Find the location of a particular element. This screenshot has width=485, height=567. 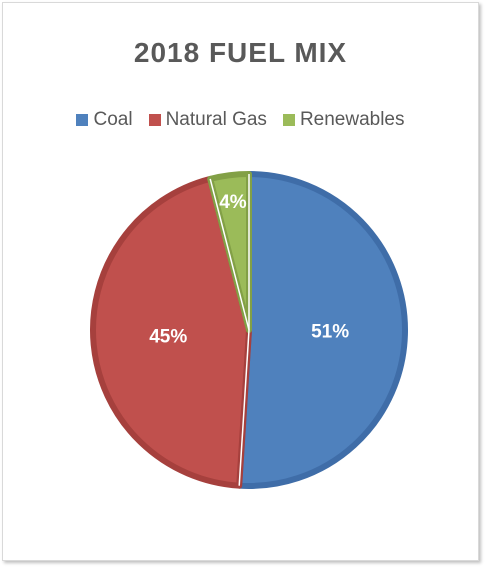

legend-item-renewables: Renewables is located at coordinates (343, 120).